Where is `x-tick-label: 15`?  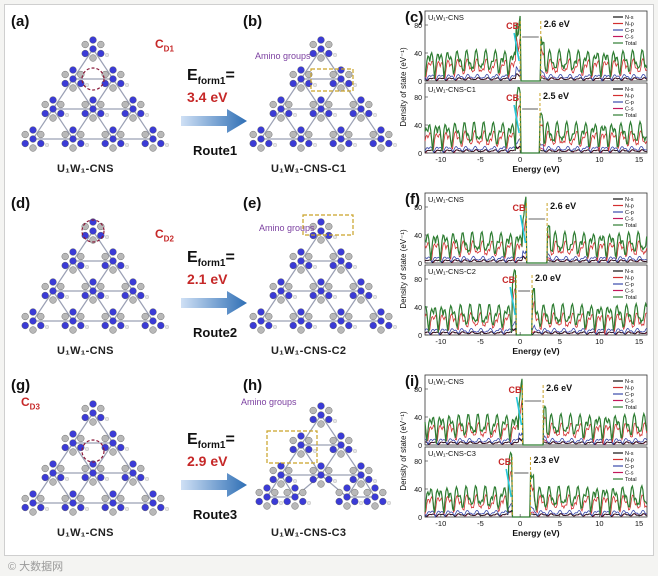
x-tick-label: 15 is located at coordinates (639, 523).